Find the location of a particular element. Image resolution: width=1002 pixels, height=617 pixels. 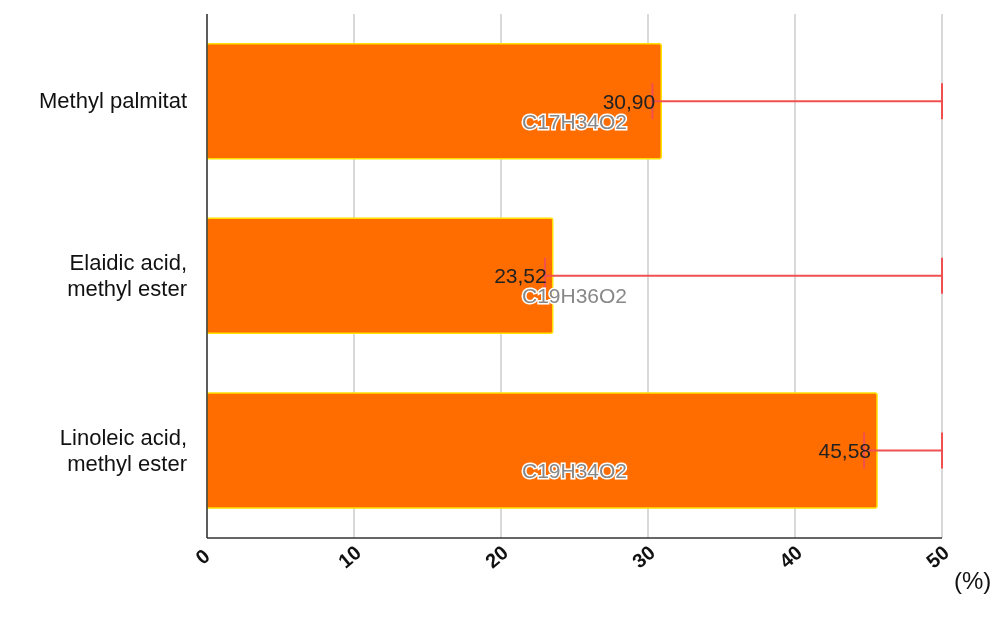

data-label: 45,58 is located at coordinates (845, 450).